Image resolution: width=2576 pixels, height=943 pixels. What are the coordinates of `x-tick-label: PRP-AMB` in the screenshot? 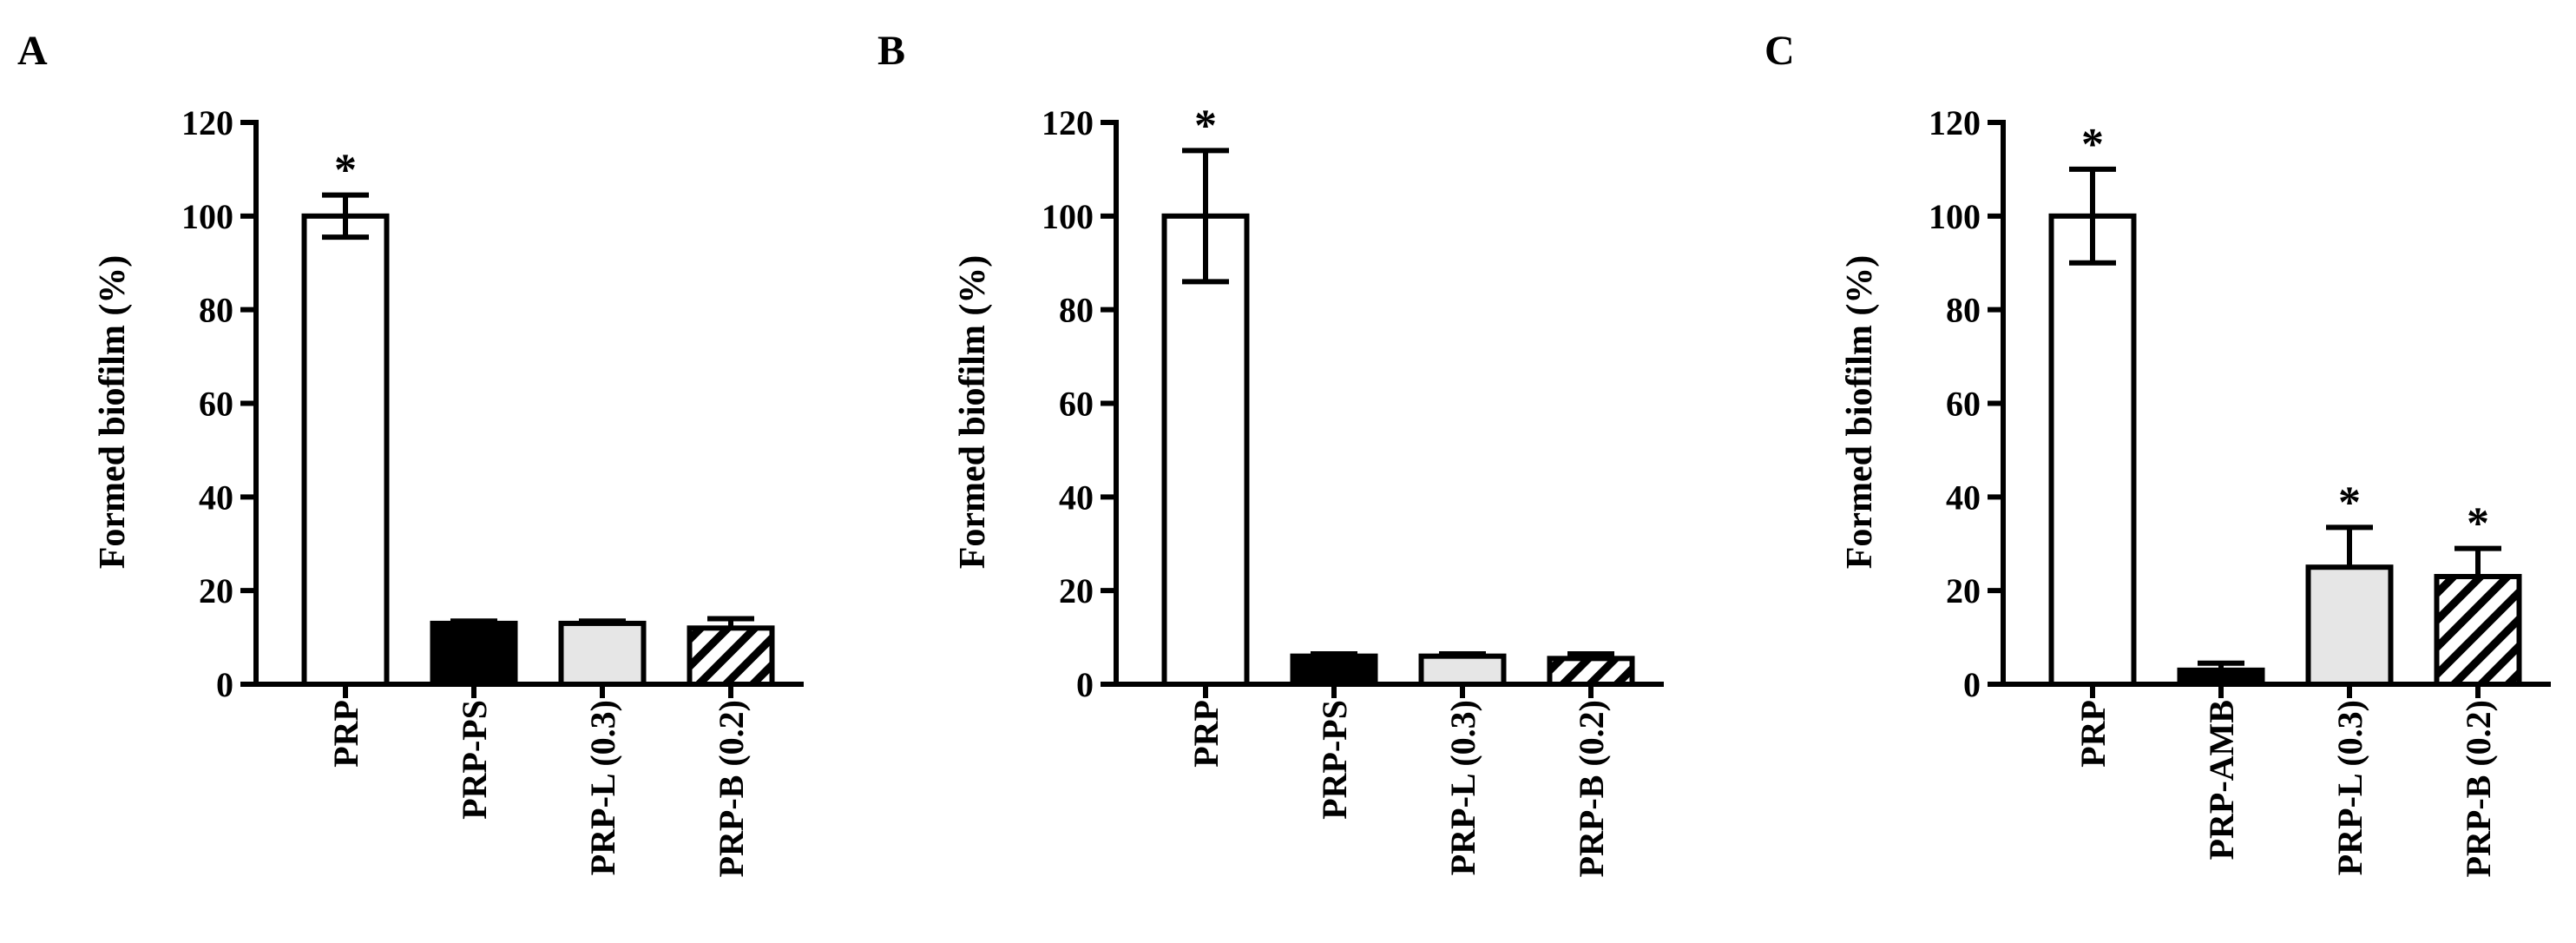 It's located at (2221, 780).